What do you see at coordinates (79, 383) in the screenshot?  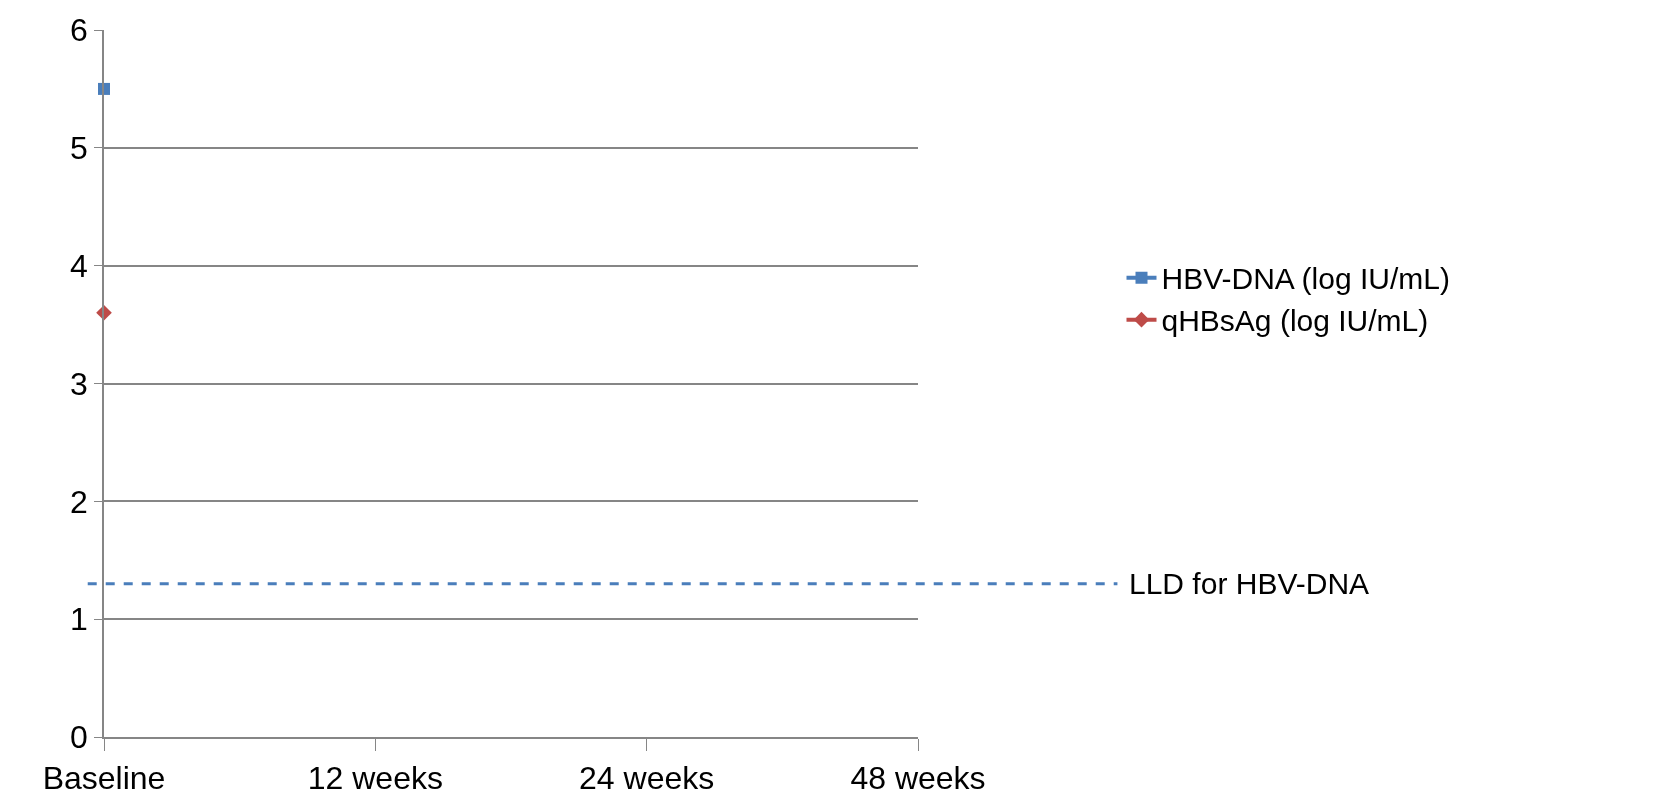 I see `y-tick-label: 3` at bounding box center [79, 383].